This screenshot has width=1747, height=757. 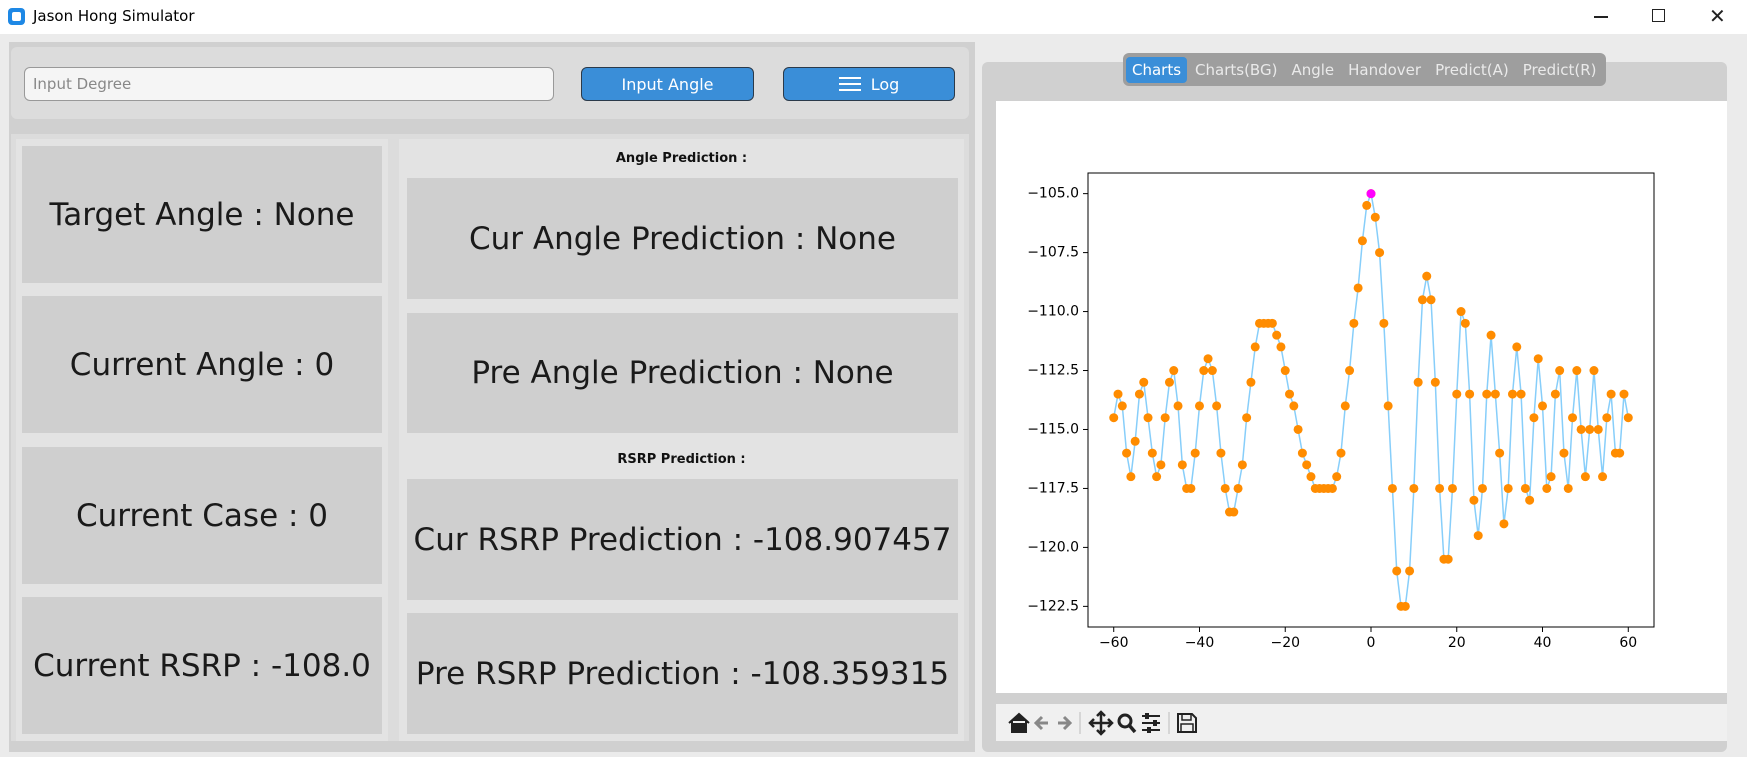 What do you see at coordinates (1053, 312) in the screenshot?
I see `y-tick-label: −110.0` at bounding box center [1053, 312].